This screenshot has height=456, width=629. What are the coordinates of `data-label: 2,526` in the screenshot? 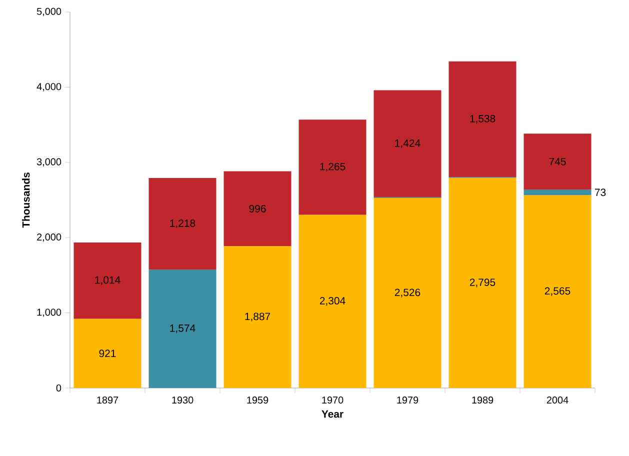 It's located at (407, 293).